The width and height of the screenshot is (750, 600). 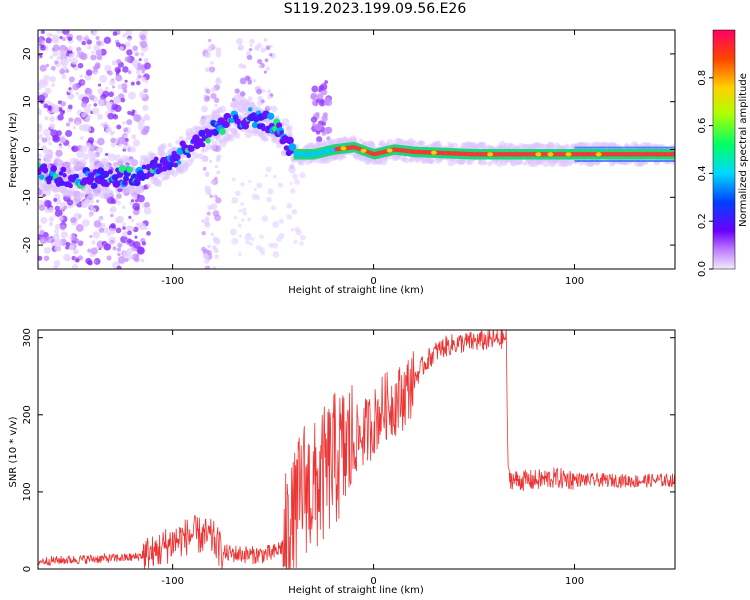 I want to click on snr-y-tick-label: 100, so click(x=27, y=491).